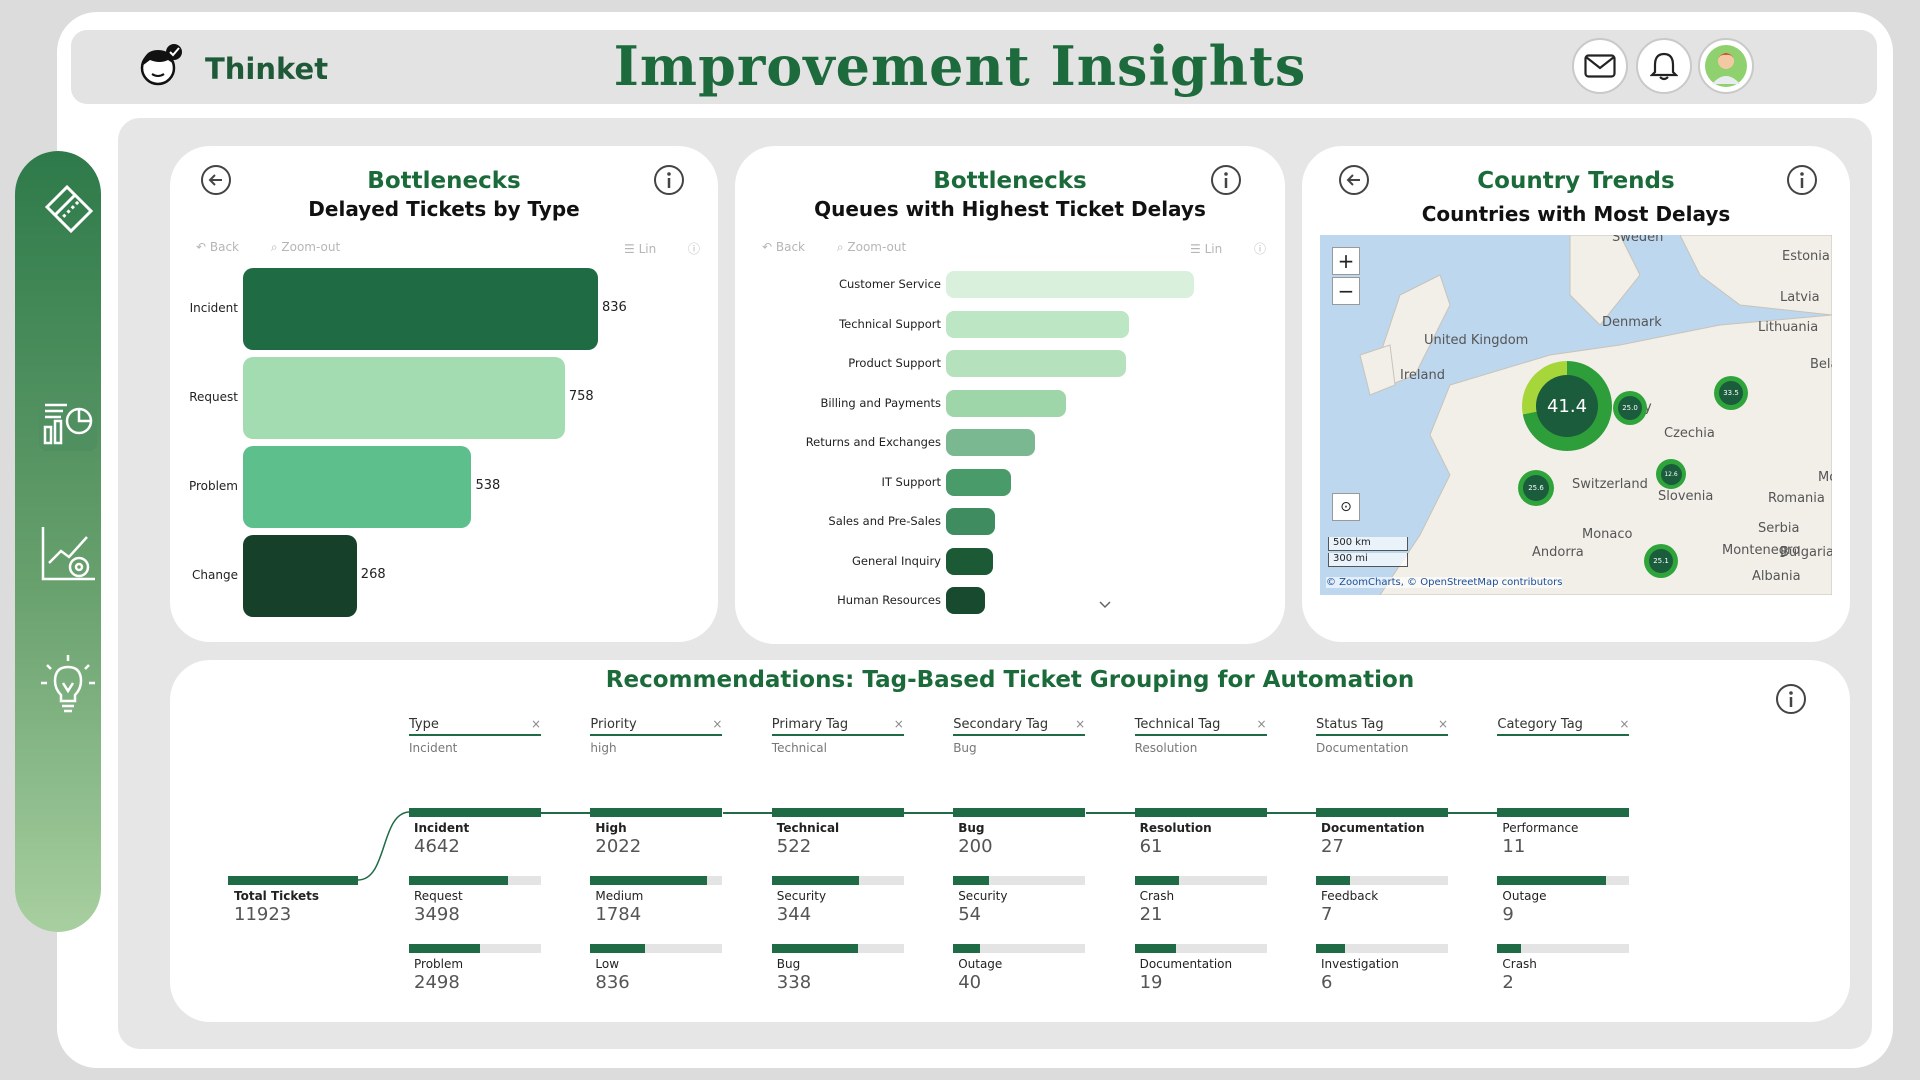 This screenshot has height=1080, width=1920. Describe the element at coordinates (1105, 605) in the screenshot. I see `chevron-down-icon` at that location.